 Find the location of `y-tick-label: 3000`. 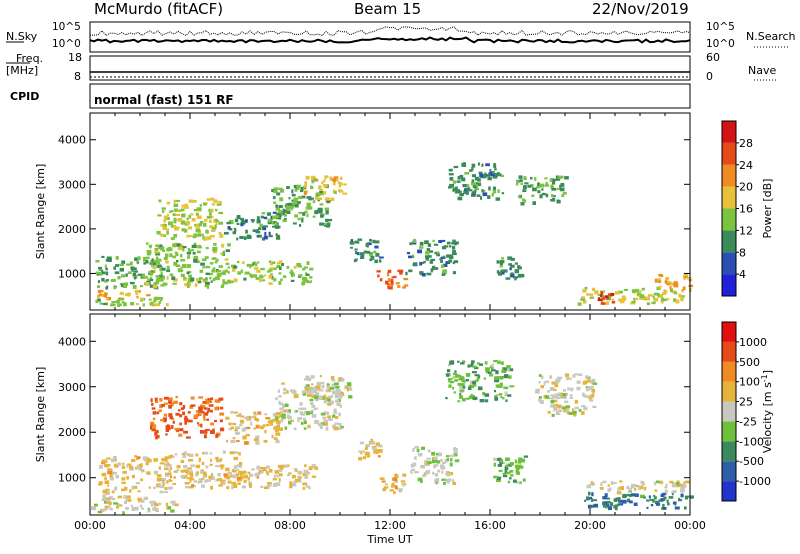

y-tick-label: 3000 is located at coordinates (72, 184).